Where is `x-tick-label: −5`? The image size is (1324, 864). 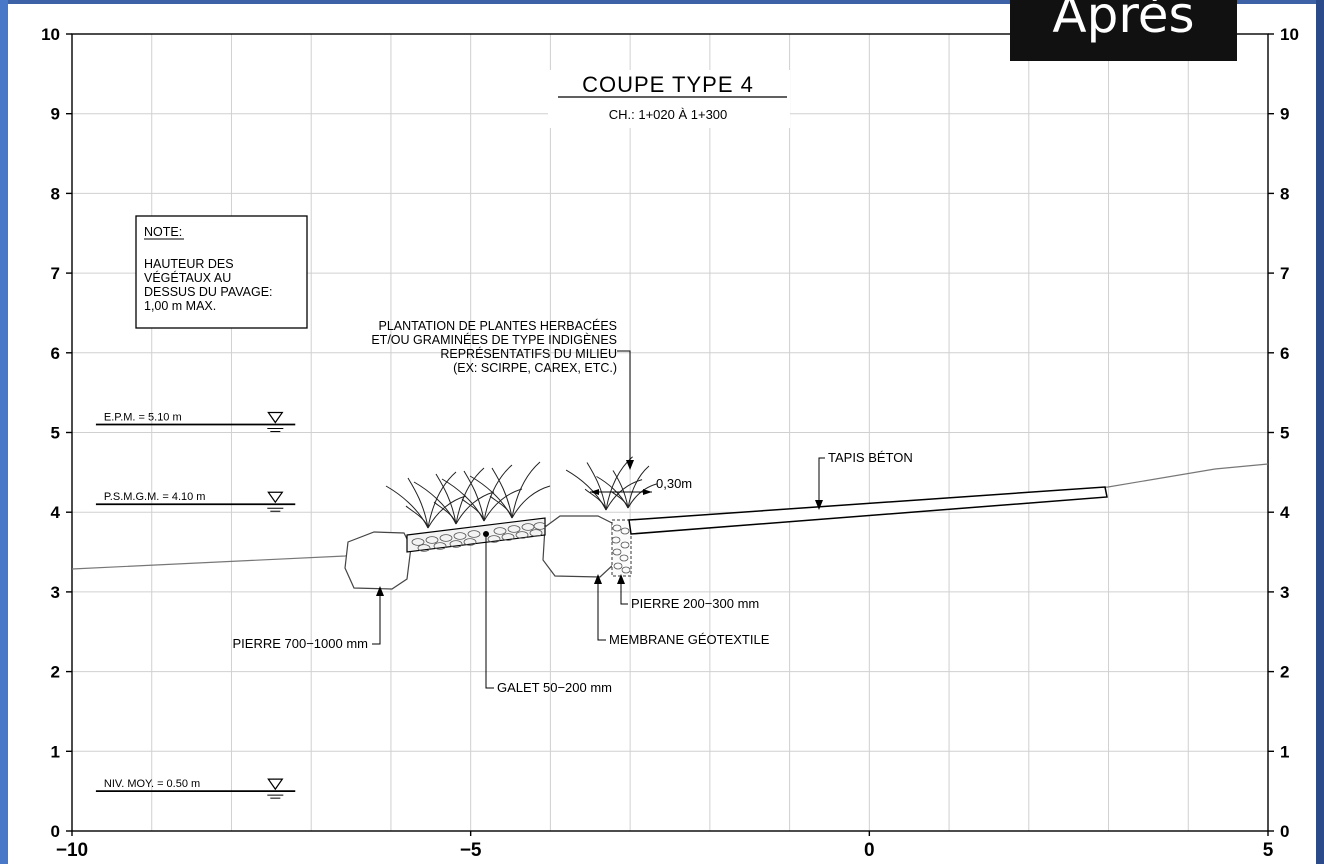
x-tick-label: −5 is located at coordinates (471, 850).